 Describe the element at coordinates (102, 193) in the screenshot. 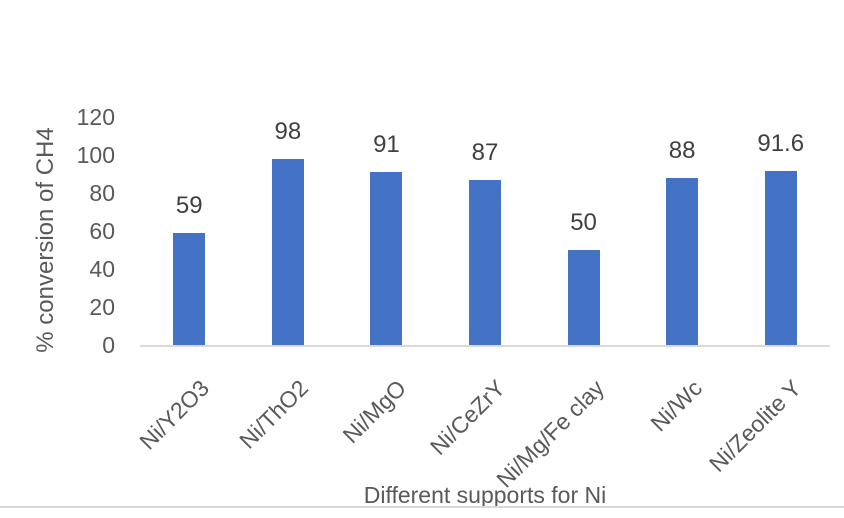

I see `y-tick-label: 80` at that location.